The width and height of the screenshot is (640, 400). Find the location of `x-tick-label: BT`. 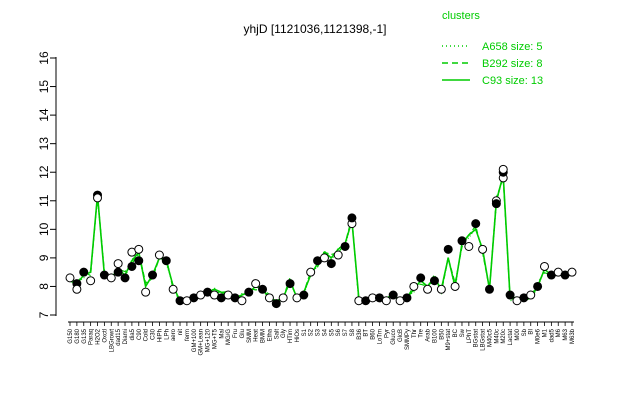

x-tick-label: BT is located at coordinates (367, 333).